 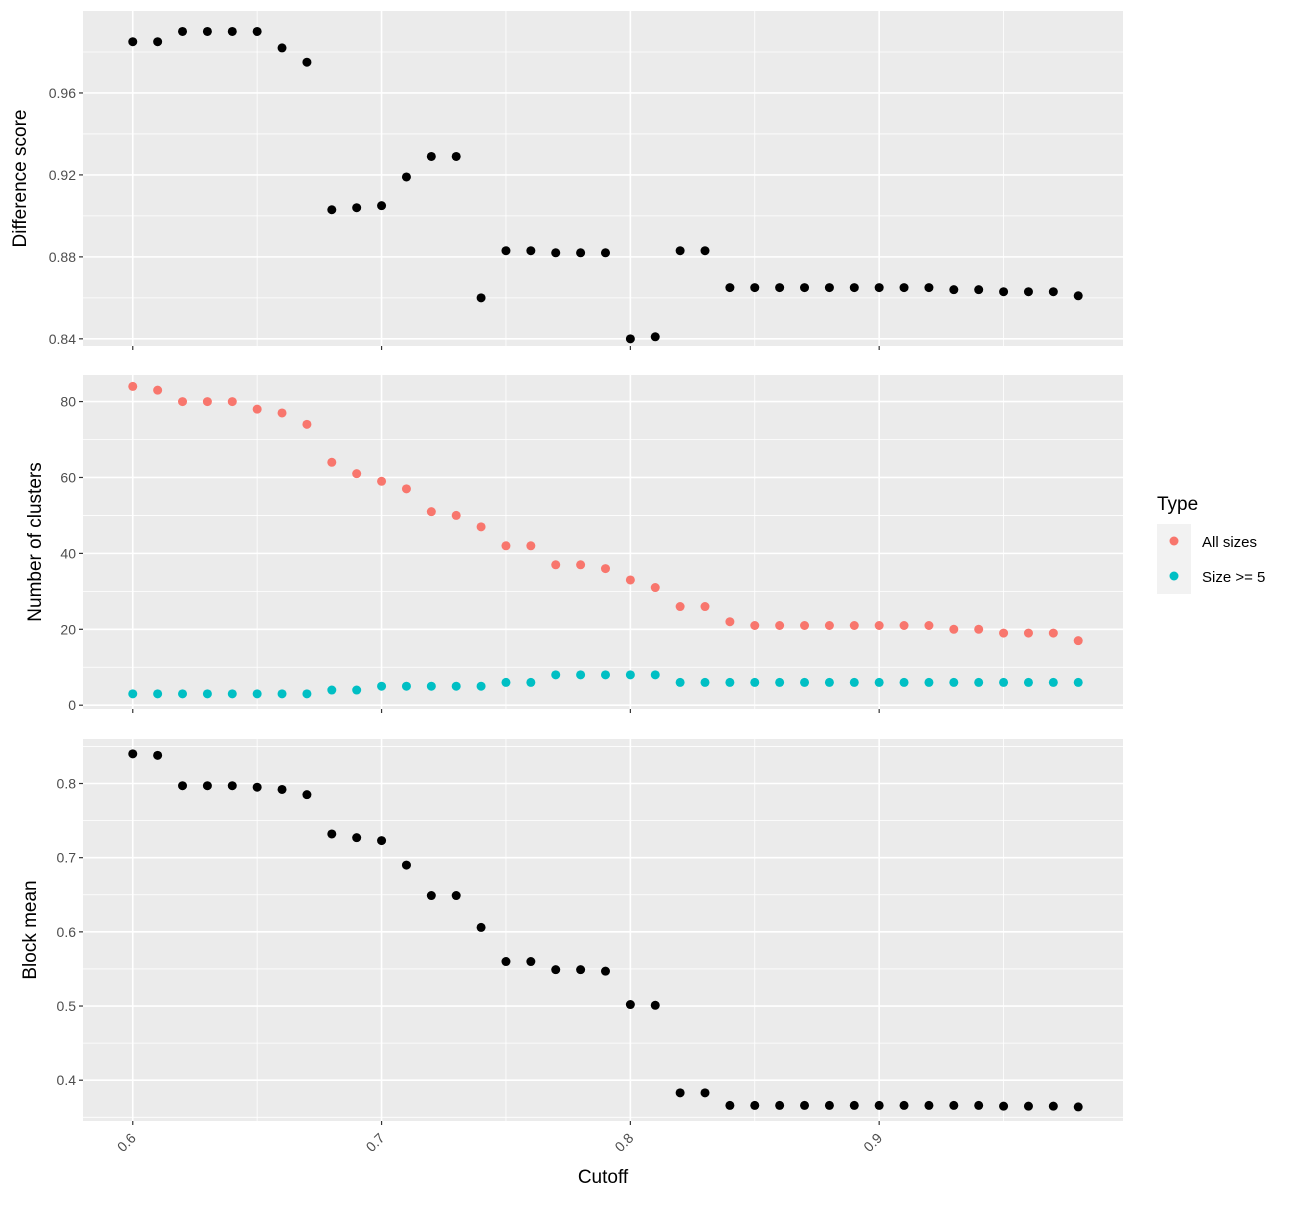 What do you see at coordinates (603, 1177) in the screenshot?
I see `x-axis-title: Cutoff` at bounding box center [603, 1177].